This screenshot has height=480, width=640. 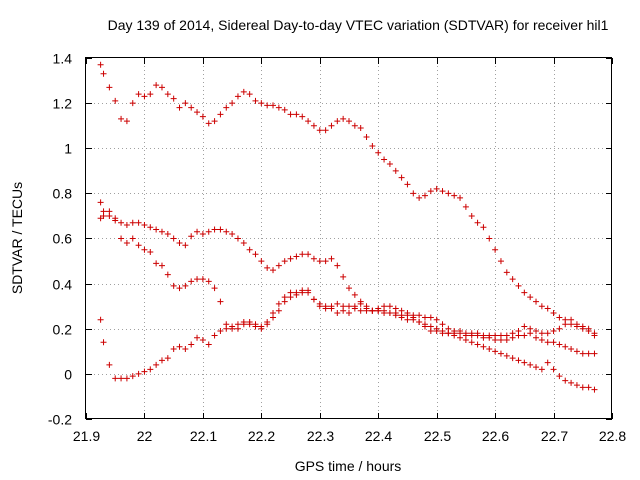 What do you see at coordinates (60, 420) in the screenshot?
I see `y-tick-label: -0.2` at bounding box center [60, 420].